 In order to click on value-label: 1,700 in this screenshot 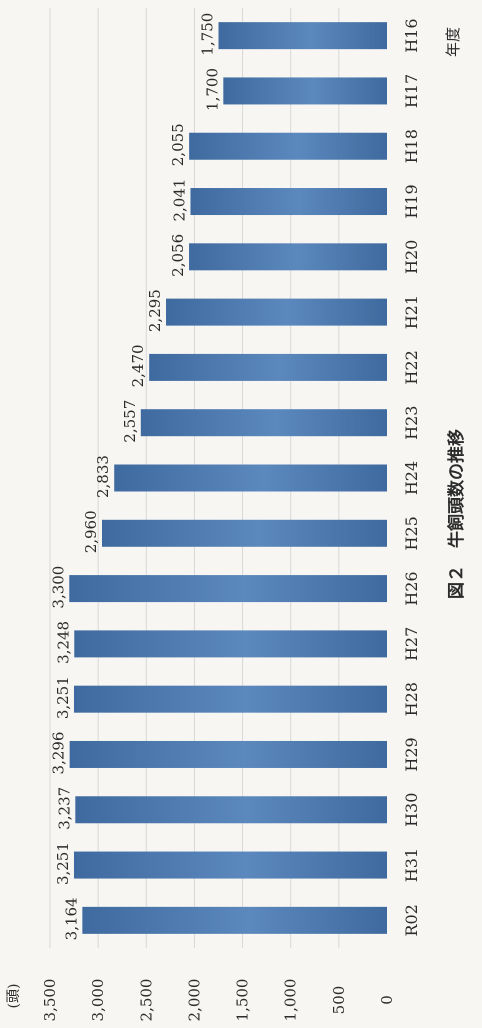, I will do `click(212, 89)`.